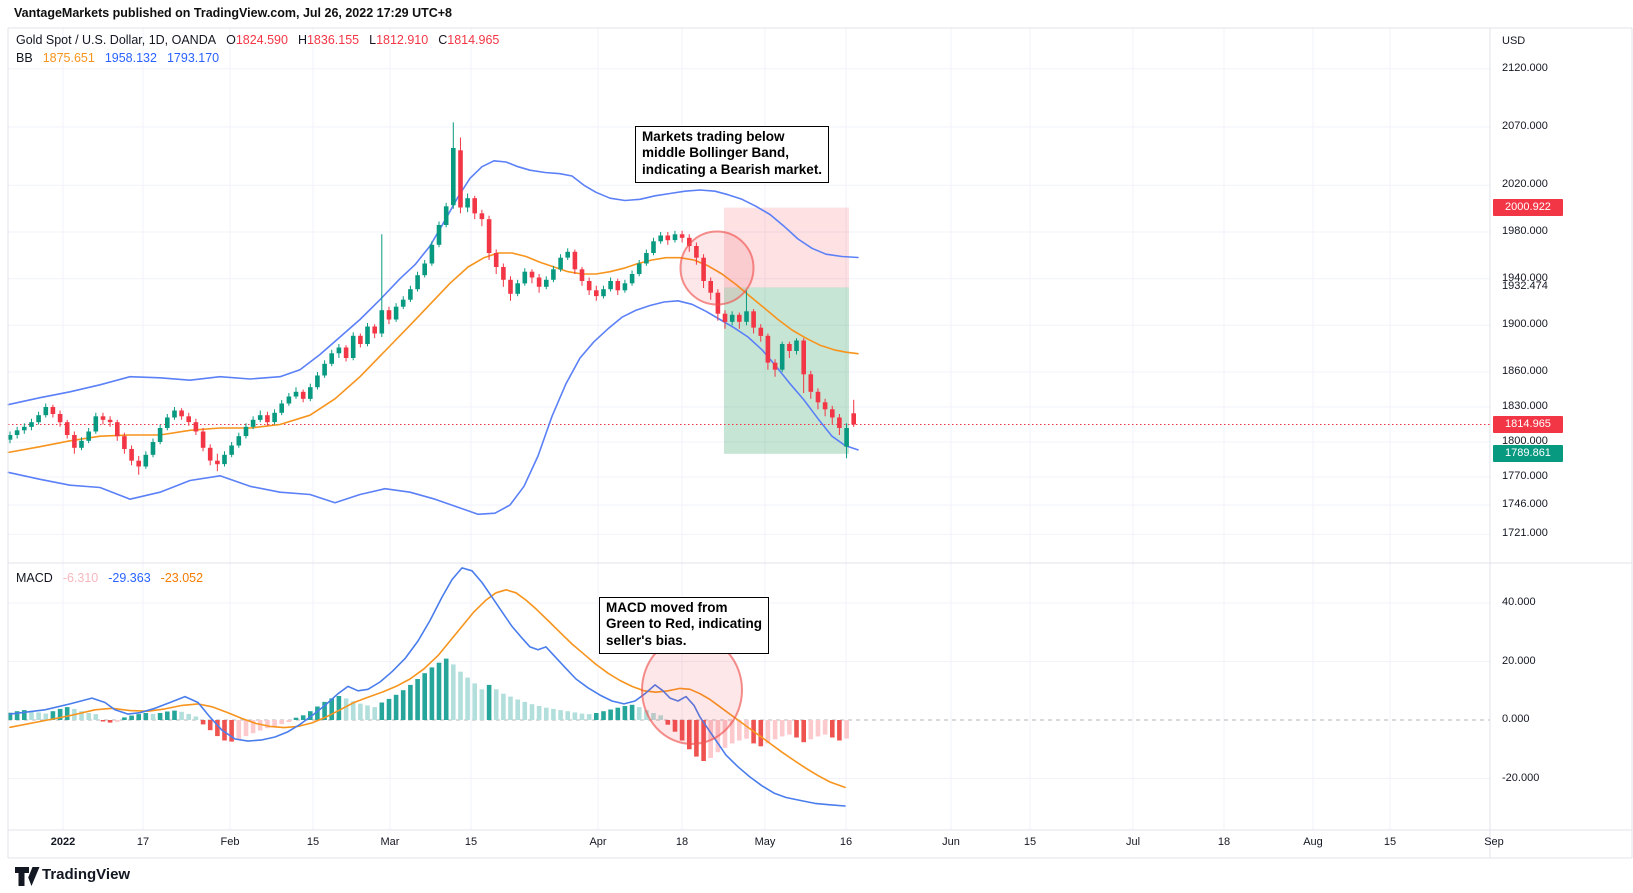 This screenshot has width=1633, height=893. Describe the element at coordinates (1525, 230) in the screenshot. I see `price-axis-tick-label: 1980.000` at that location.